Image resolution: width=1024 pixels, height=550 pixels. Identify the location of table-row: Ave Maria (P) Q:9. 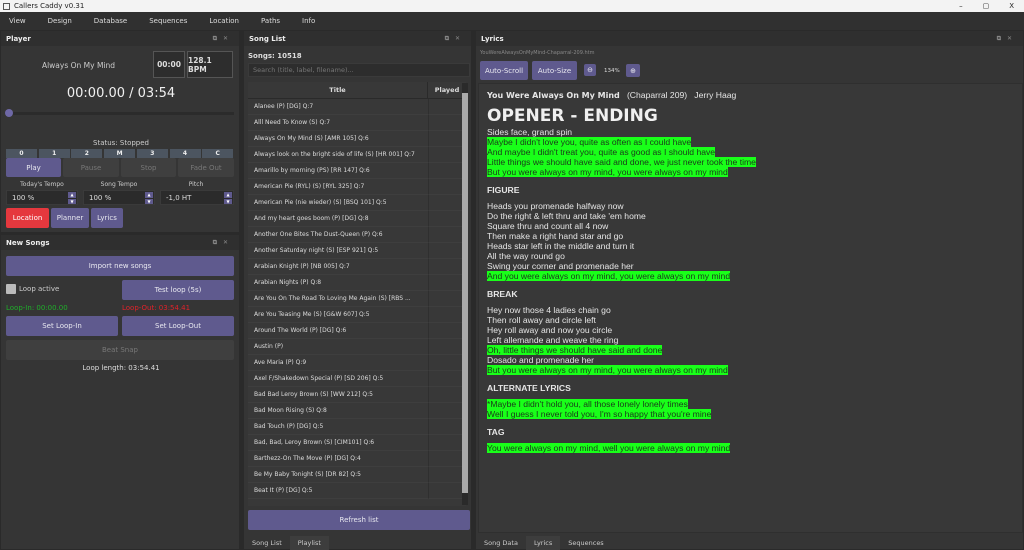
(357, 363).